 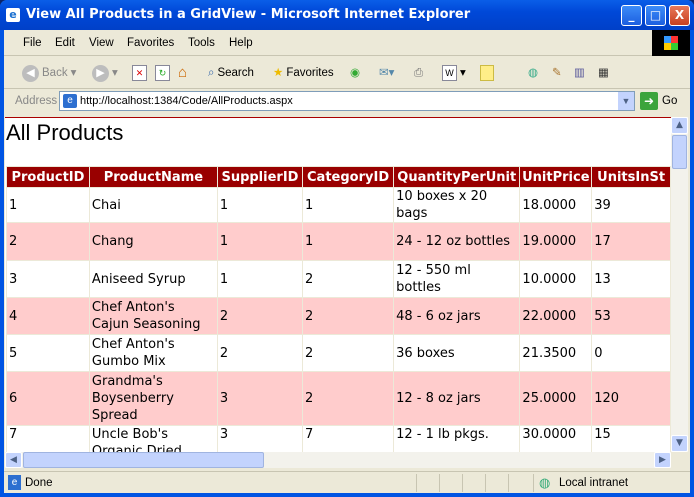 What do you see at coordinates (457, 316) in the screenshot?
I see `cell-quantityperunit: 48 - 6 oz jars` at bounding box center [457, 316].